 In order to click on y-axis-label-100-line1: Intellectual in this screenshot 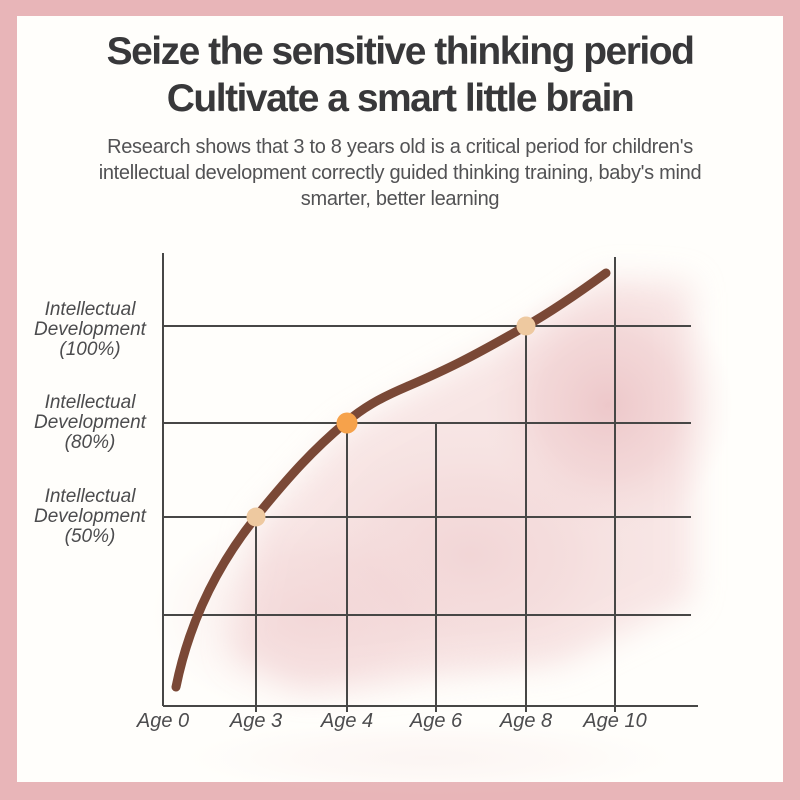, I will do `click(90, 309)`.